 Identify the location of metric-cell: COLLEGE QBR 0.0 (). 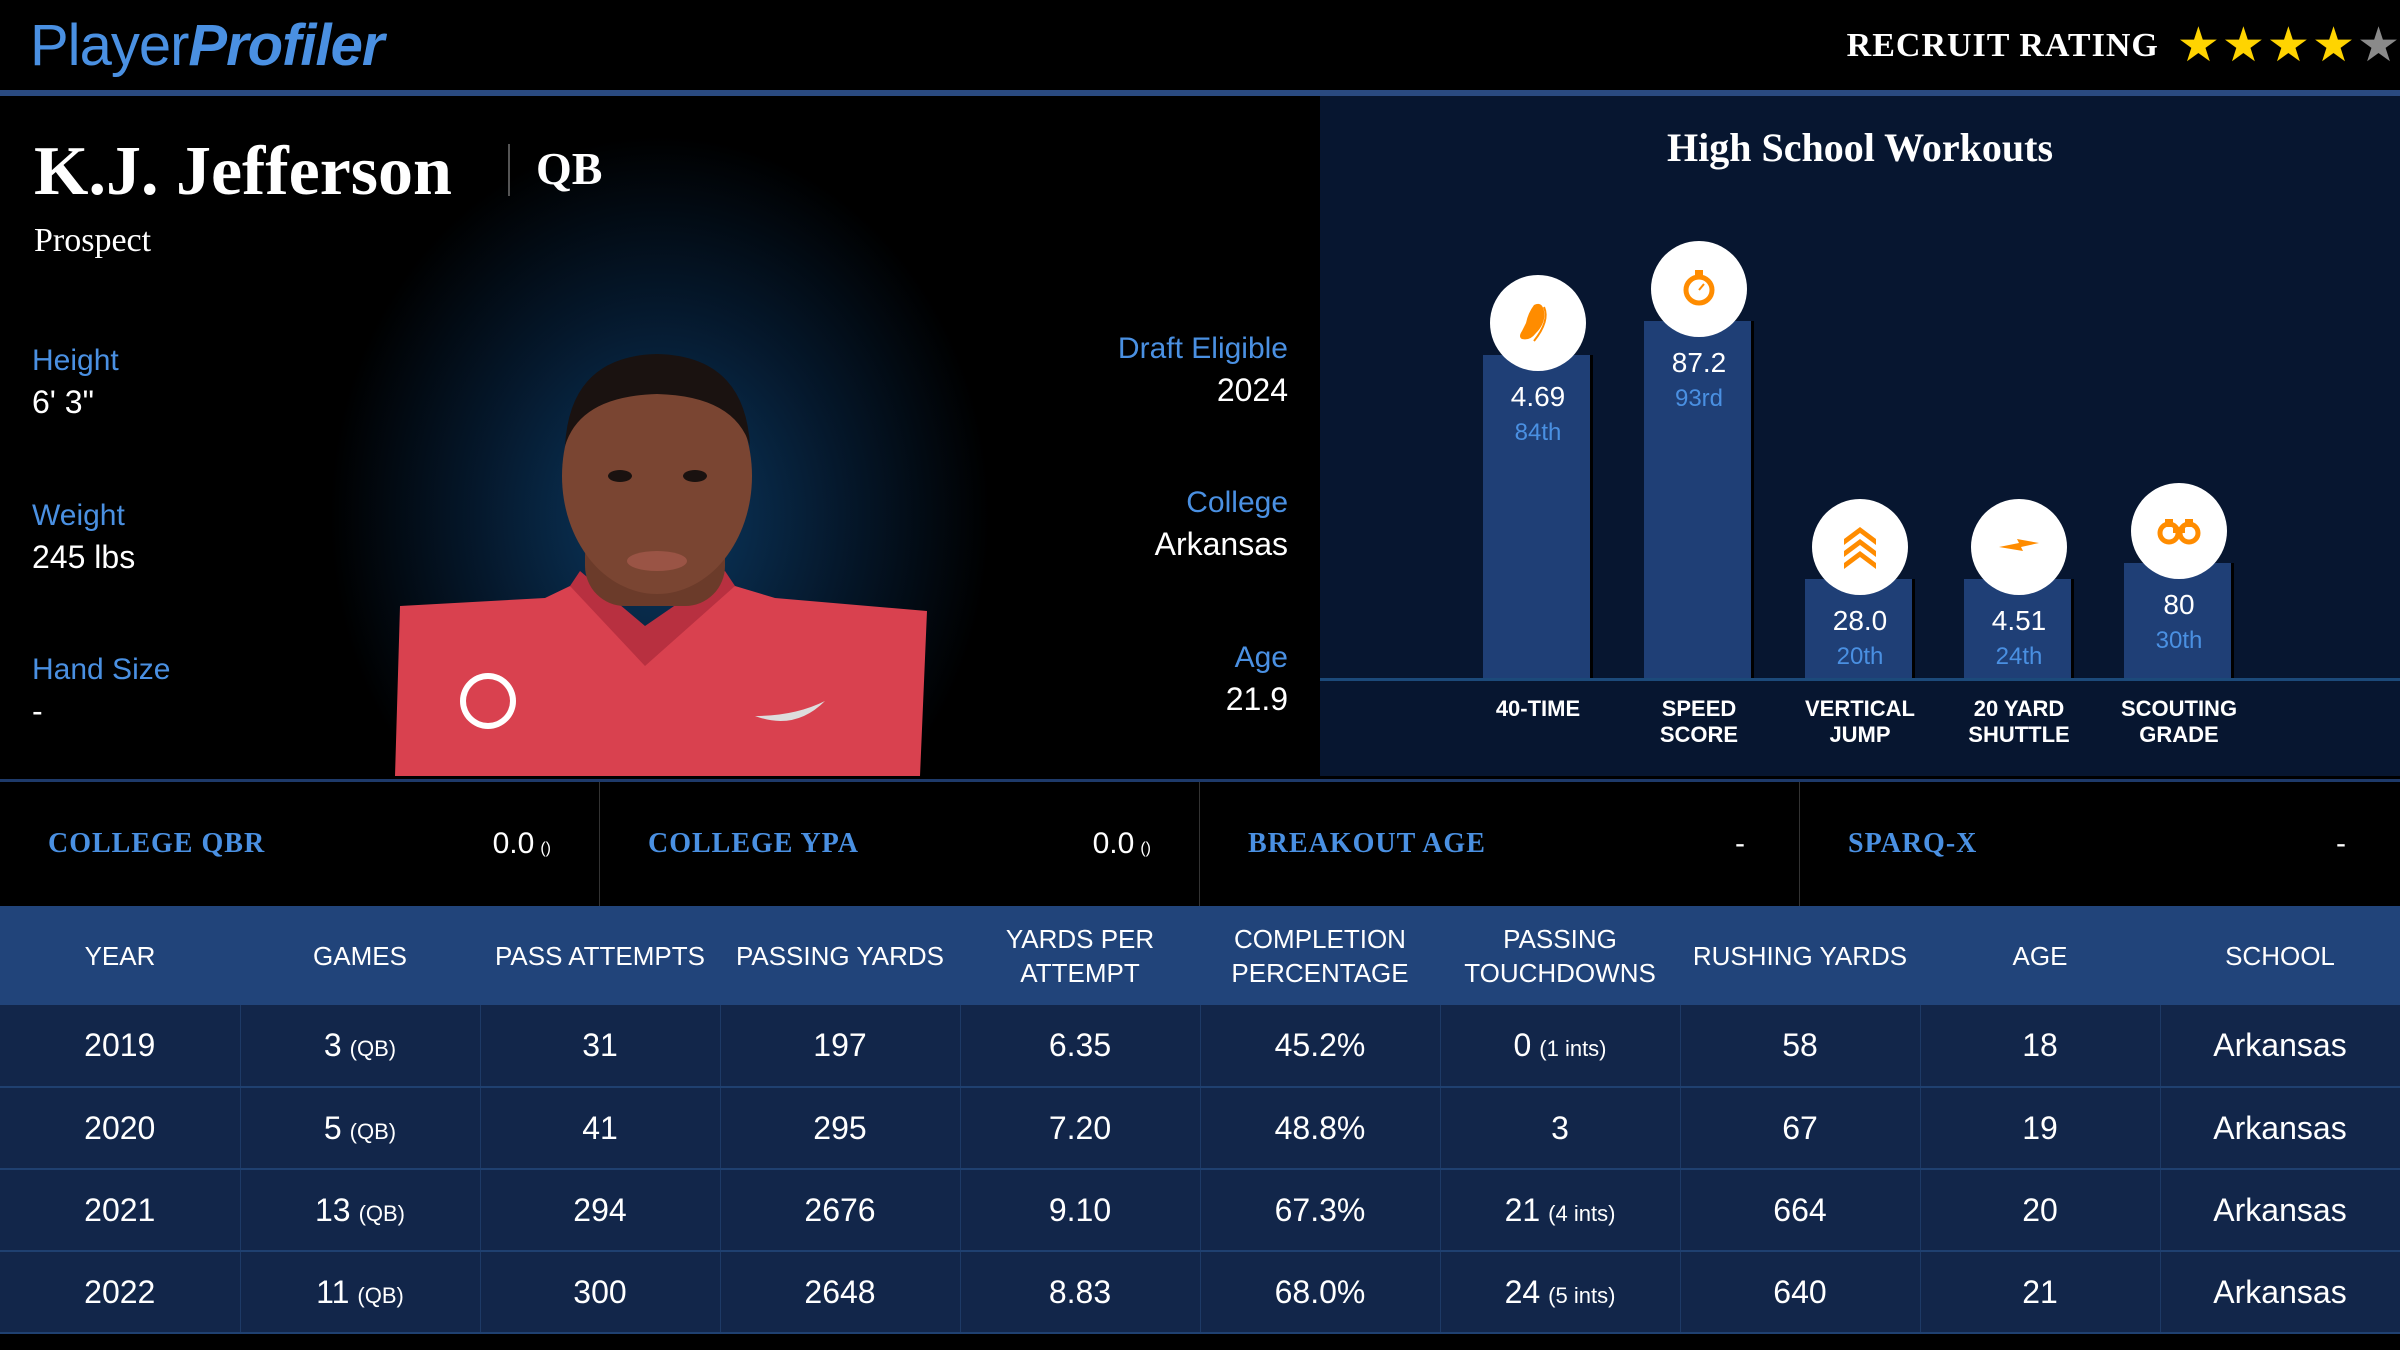
(300, 844).